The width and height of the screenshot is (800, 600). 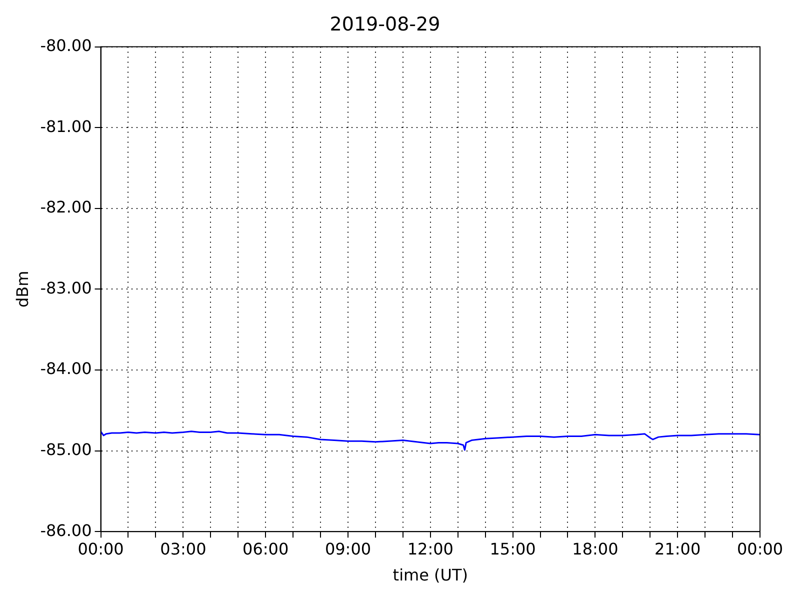 What do you see at coordinates (265, 548) in the screenshot?
I see `x-tick-label: 06:00` at bounding box center [265, 548].